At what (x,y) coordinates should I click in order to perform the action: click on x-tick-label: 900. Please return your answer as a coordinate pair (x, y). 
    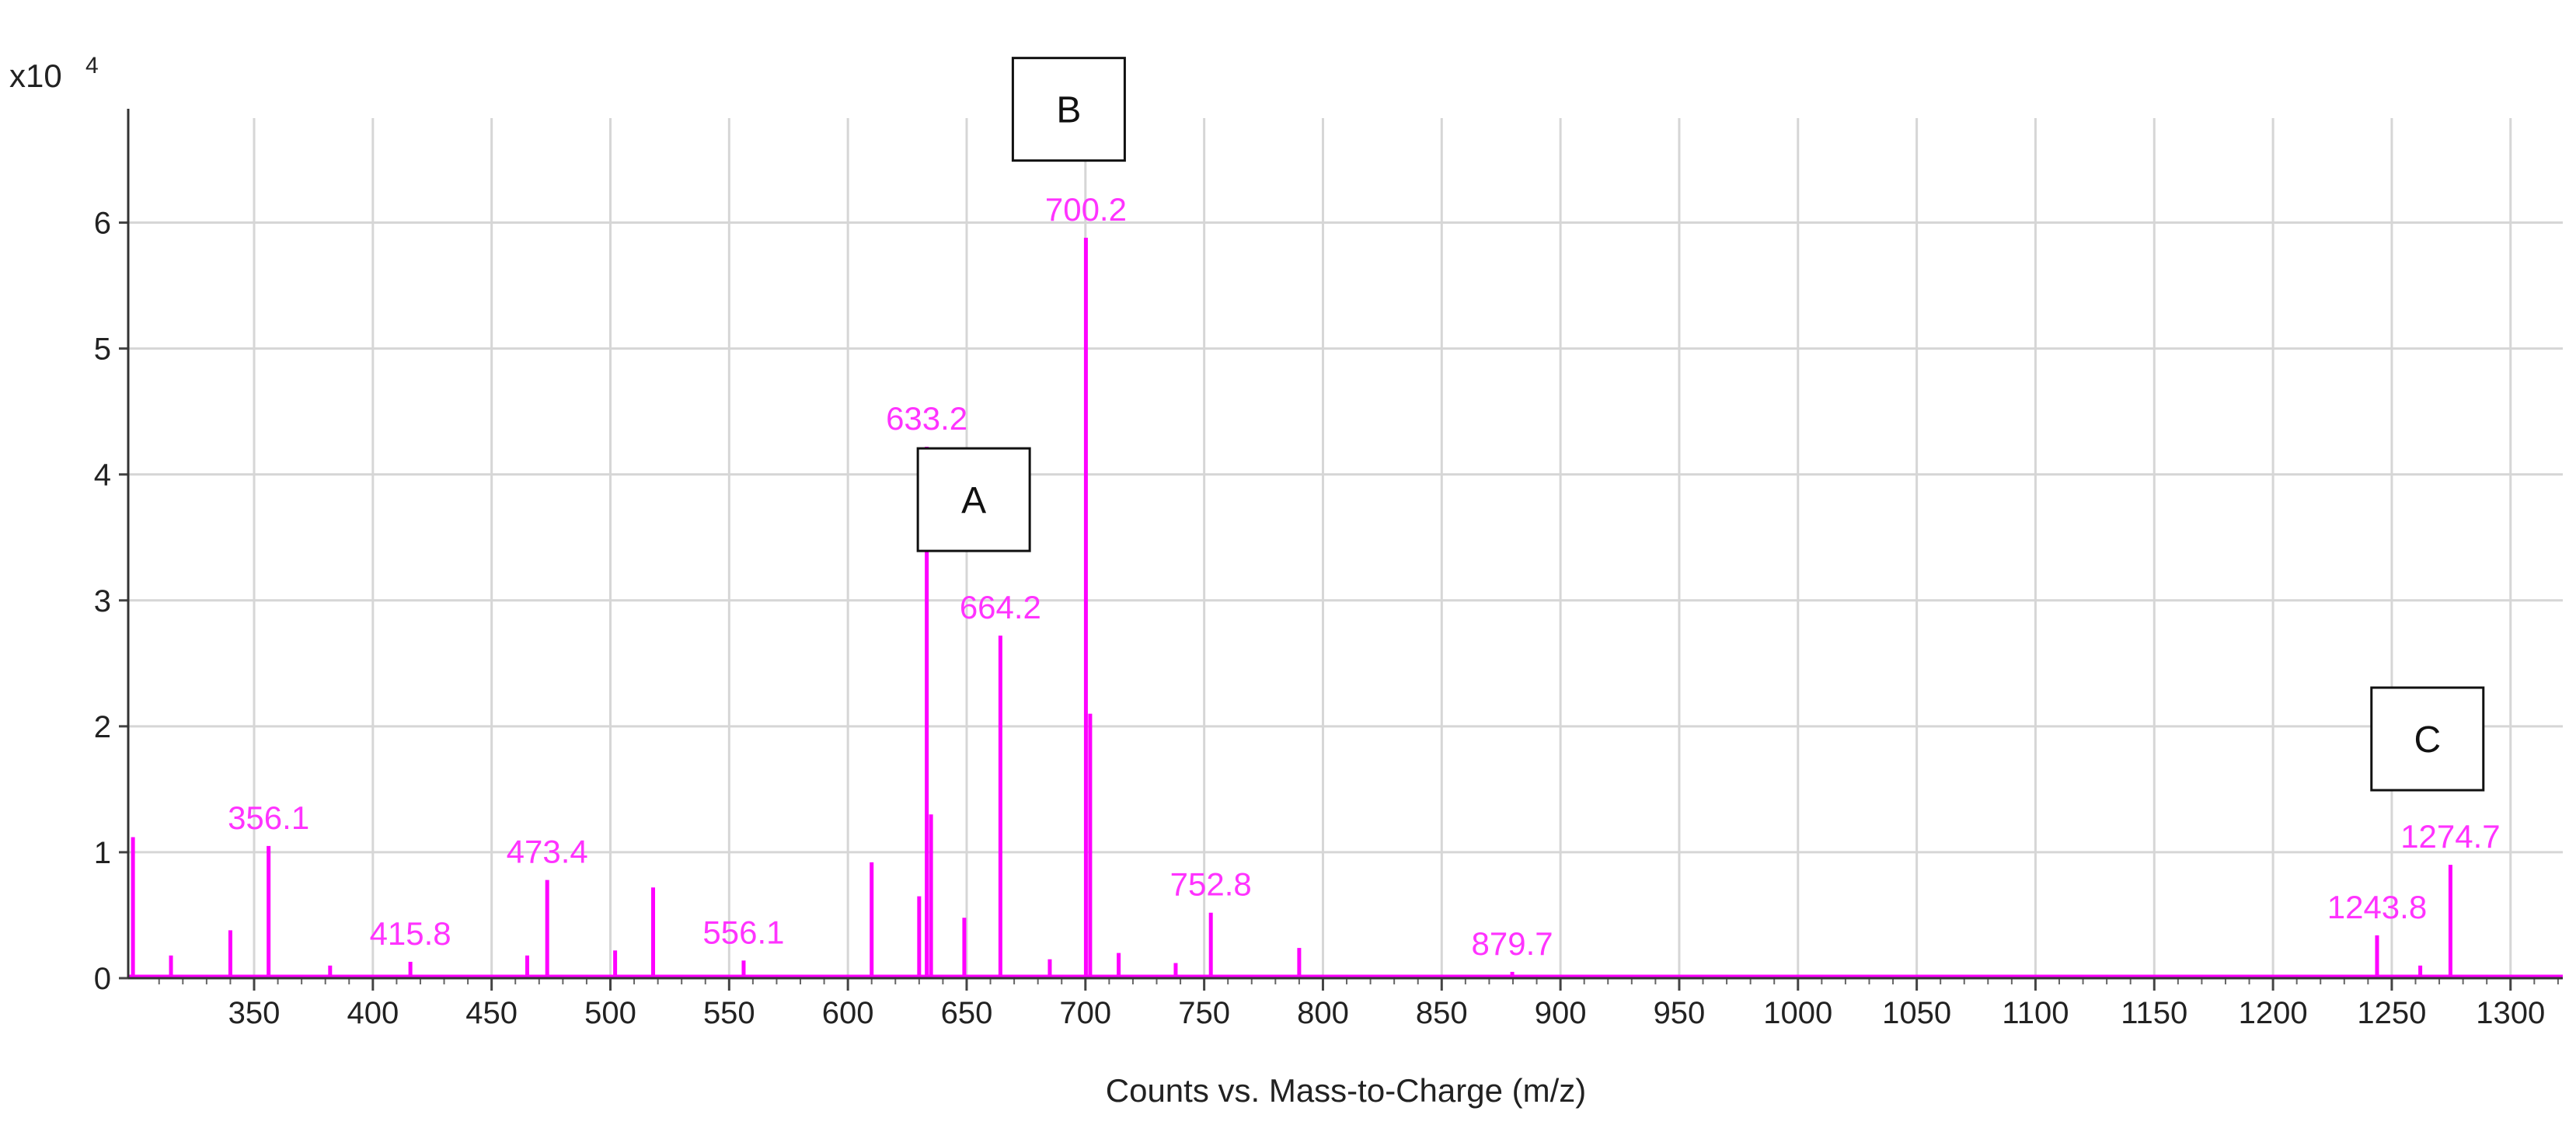
    Looking at the image, I should click on (1561, 1013).